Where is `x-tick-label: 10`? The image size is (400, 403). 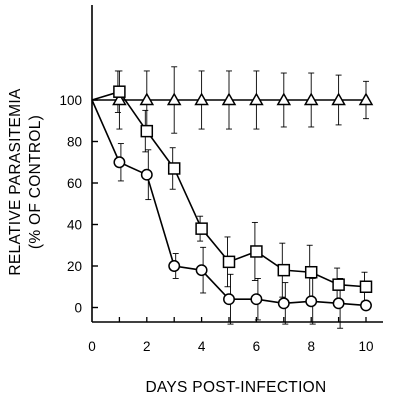
x-tick-label: 10 is located at coordinates (365, 346).